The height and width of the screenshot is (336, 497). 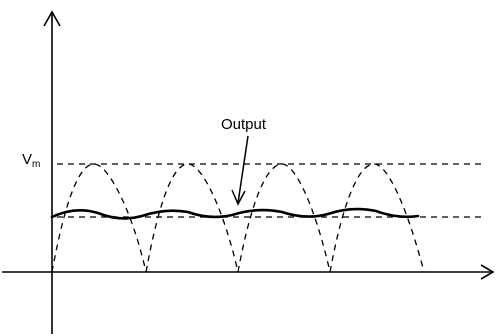 What do you see at coordinates (244, 124) in the screenshot?
I see `output-label: Output` at bounding box center [244, 124].